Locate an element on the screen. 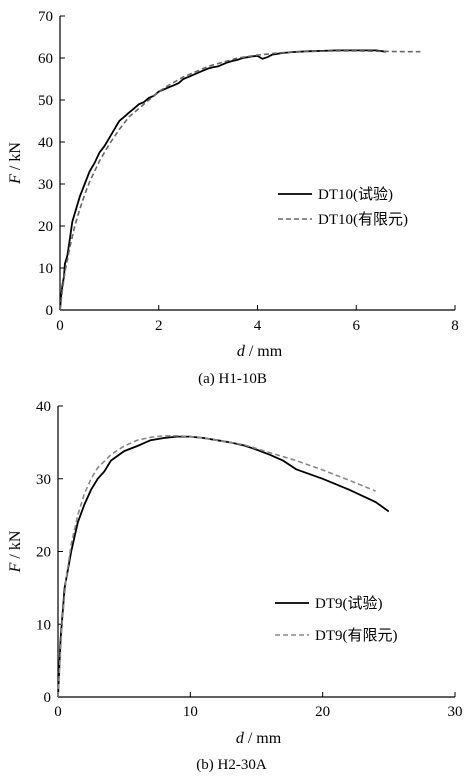 The image size is (468, 778). legend-label: DT9(有限元) is located at coordinates (356, 635).